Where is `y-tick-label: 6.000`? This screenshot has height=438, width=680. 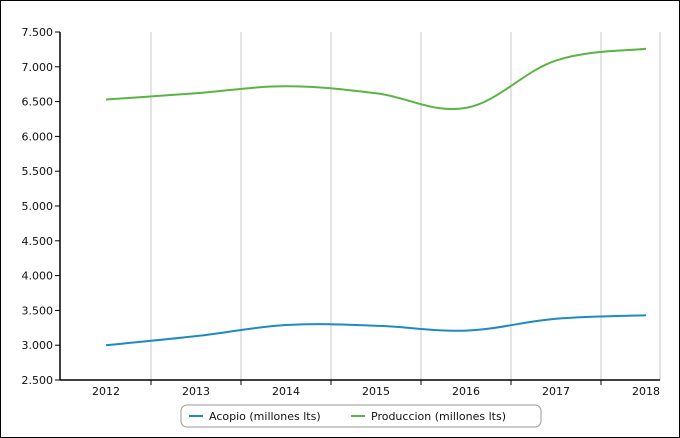
y-tick-label: 6.000 is located at coordinates (38, 136).